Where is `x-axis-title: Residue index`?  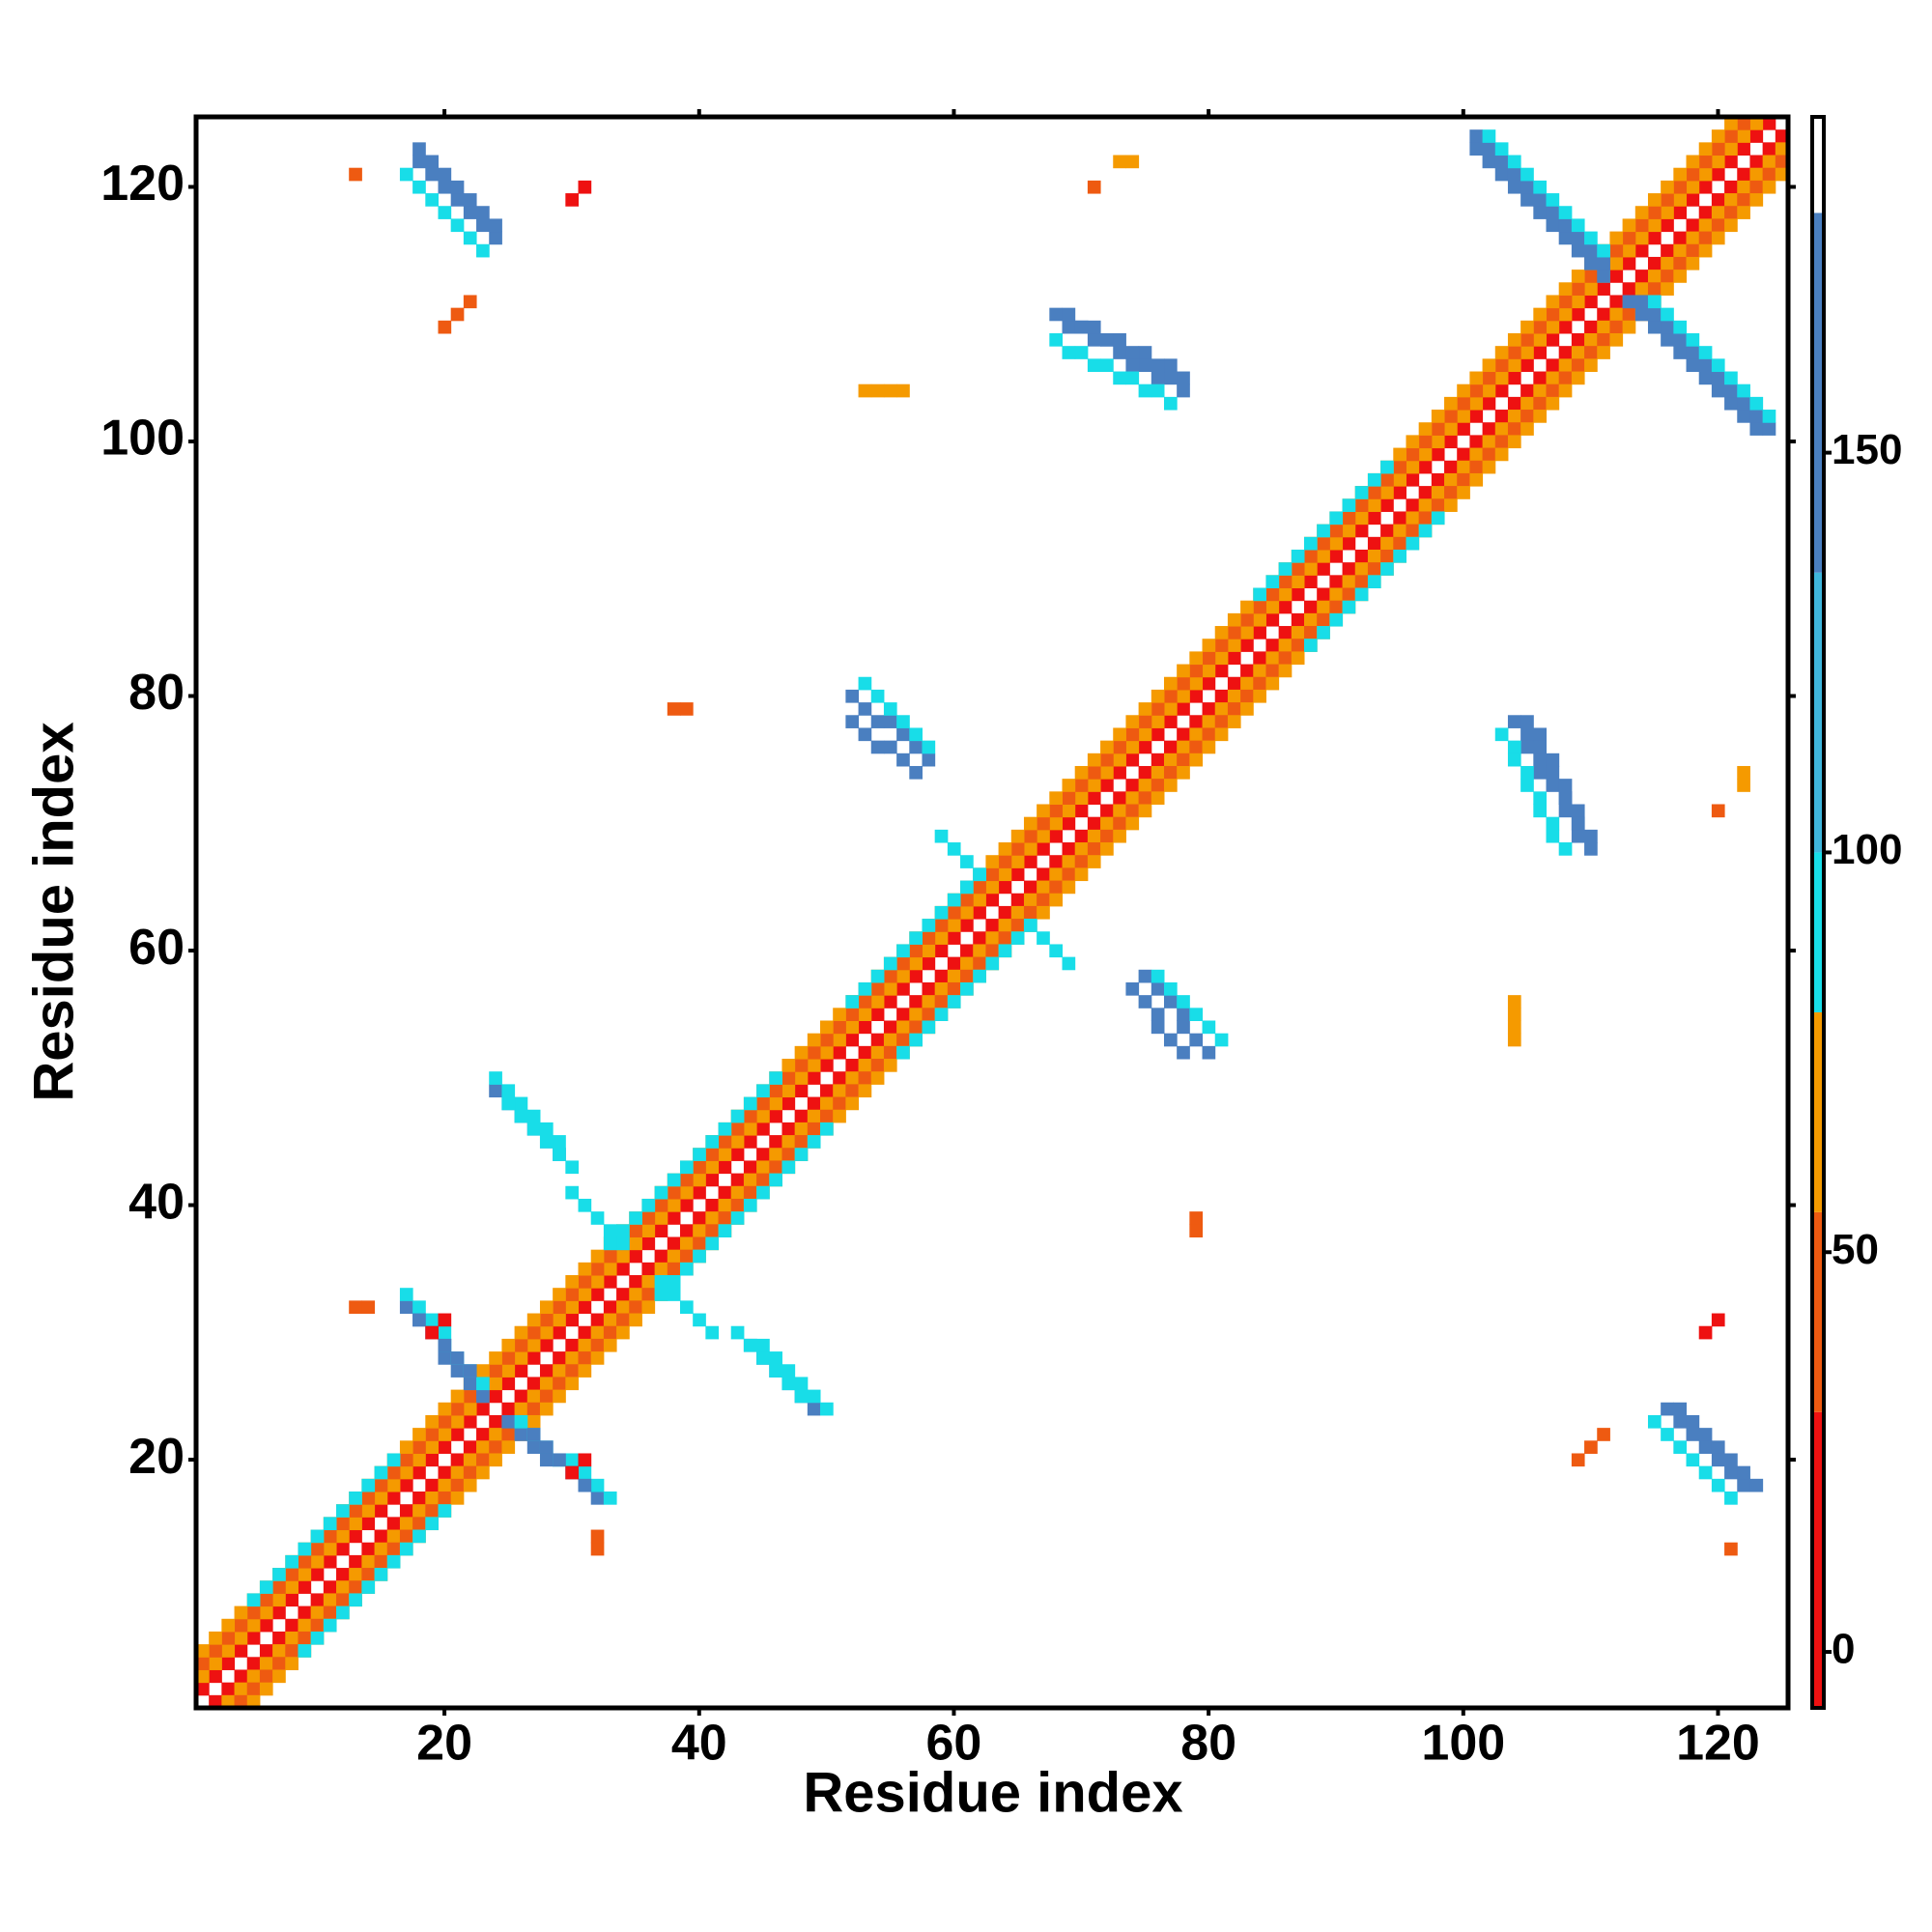 x-axis-title: Residue index is located at coordinates (992, 1792).